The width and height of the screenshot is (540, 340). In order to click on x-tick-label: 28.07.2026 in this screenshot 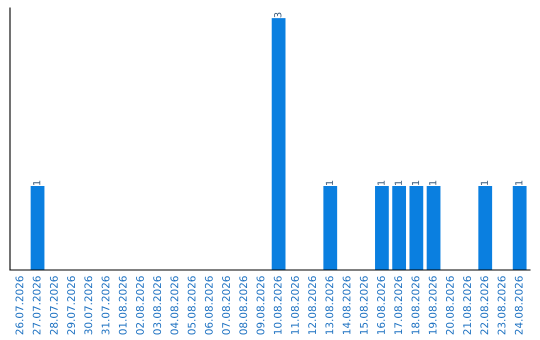, I will do `click(54, 305)`.